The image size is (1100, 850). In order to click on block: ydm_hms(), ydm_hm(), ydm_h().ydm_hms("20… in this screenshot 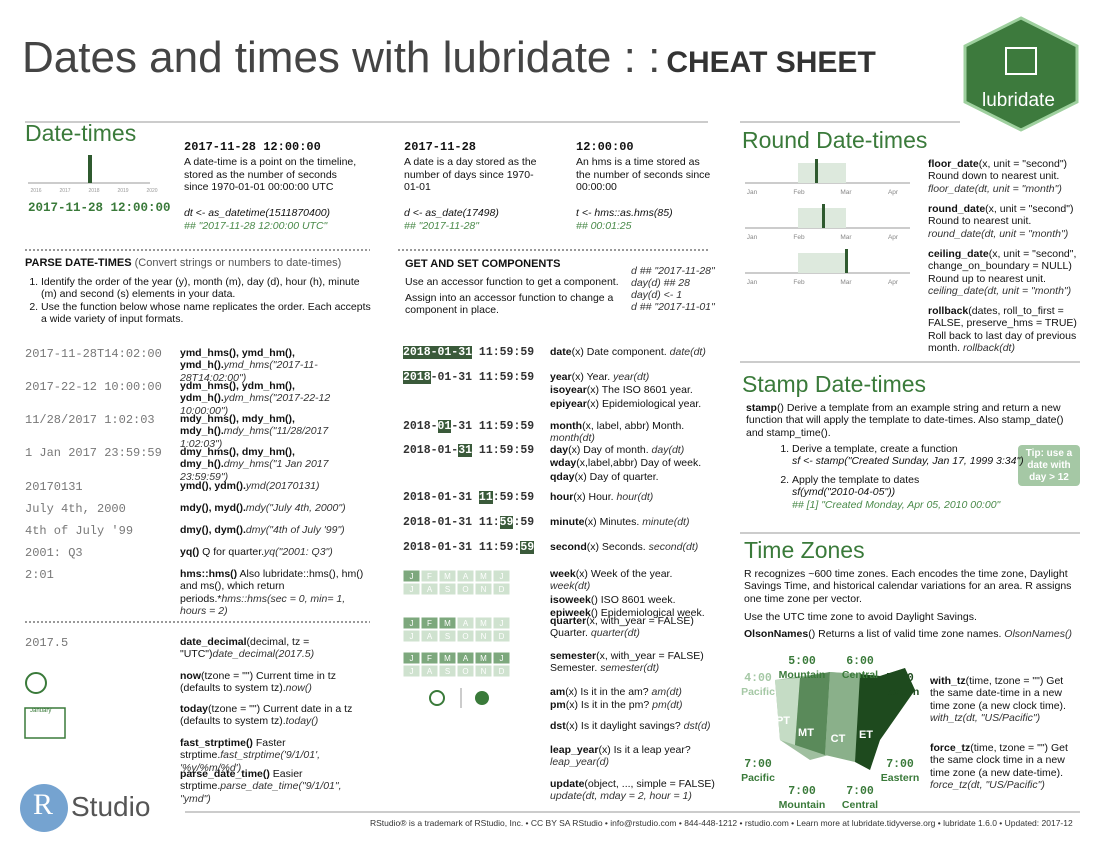, I will do `click(272, 399)`.